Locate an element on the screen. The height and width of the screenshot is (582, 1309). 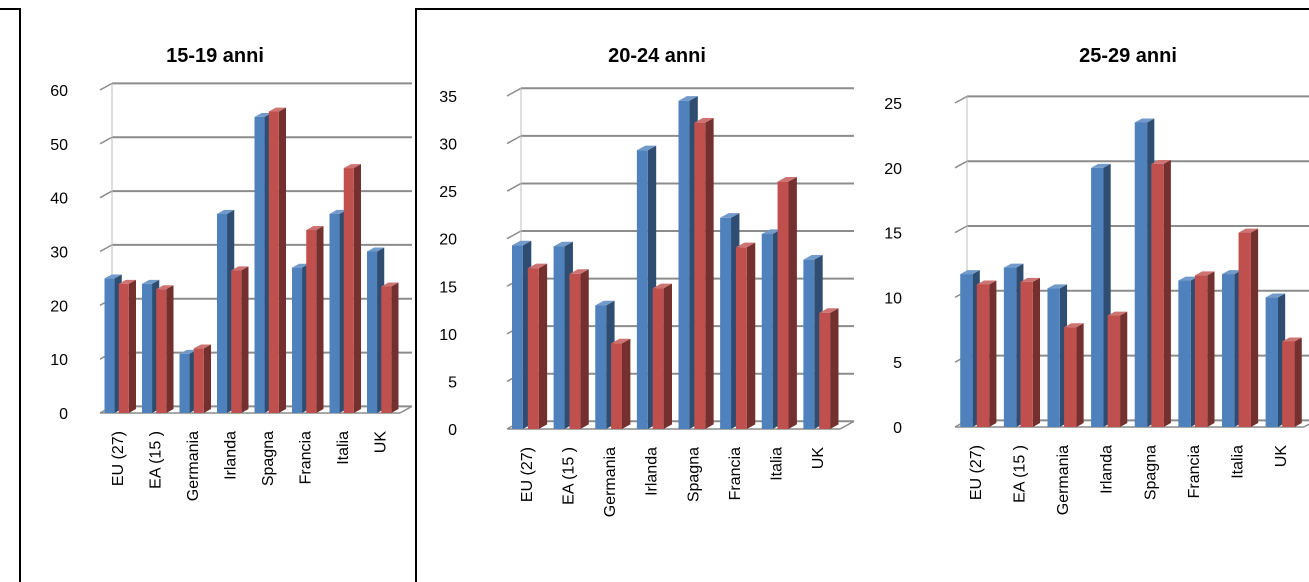
y-tick-label: 30 is located at coordinates (59, 253).